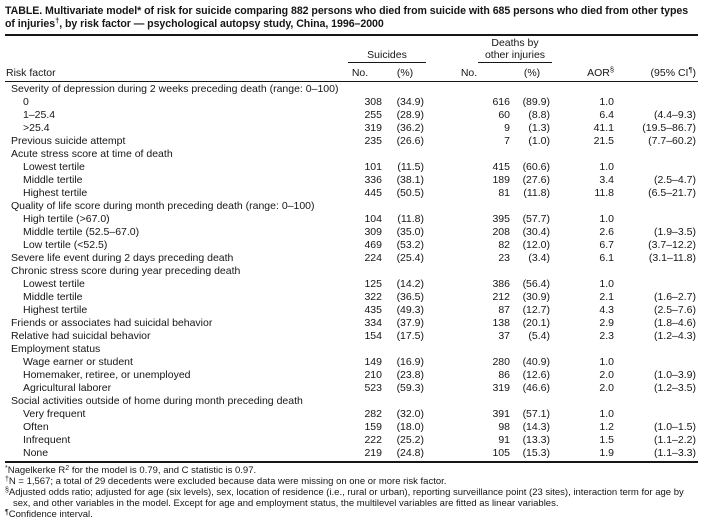  Describe the element at coordinates (501, 102) in the screenshot. I see `deaths-no-cell: 616` at that location.